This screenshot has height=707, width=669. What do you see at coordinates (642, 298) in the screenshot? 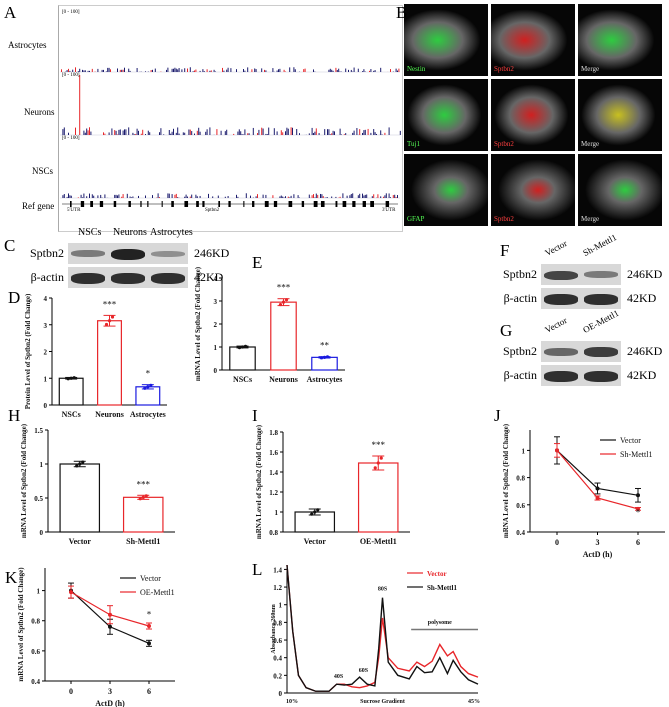
I see `blot-size-label: 42KD` at bounding box center [642, 298].